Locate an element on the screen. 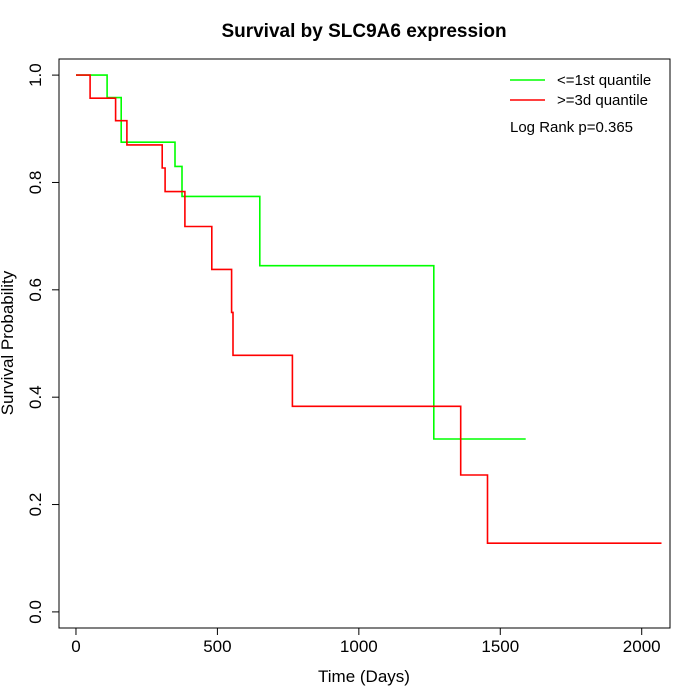  y-tick-label: 0.8 is located at coordinates (35, 183).